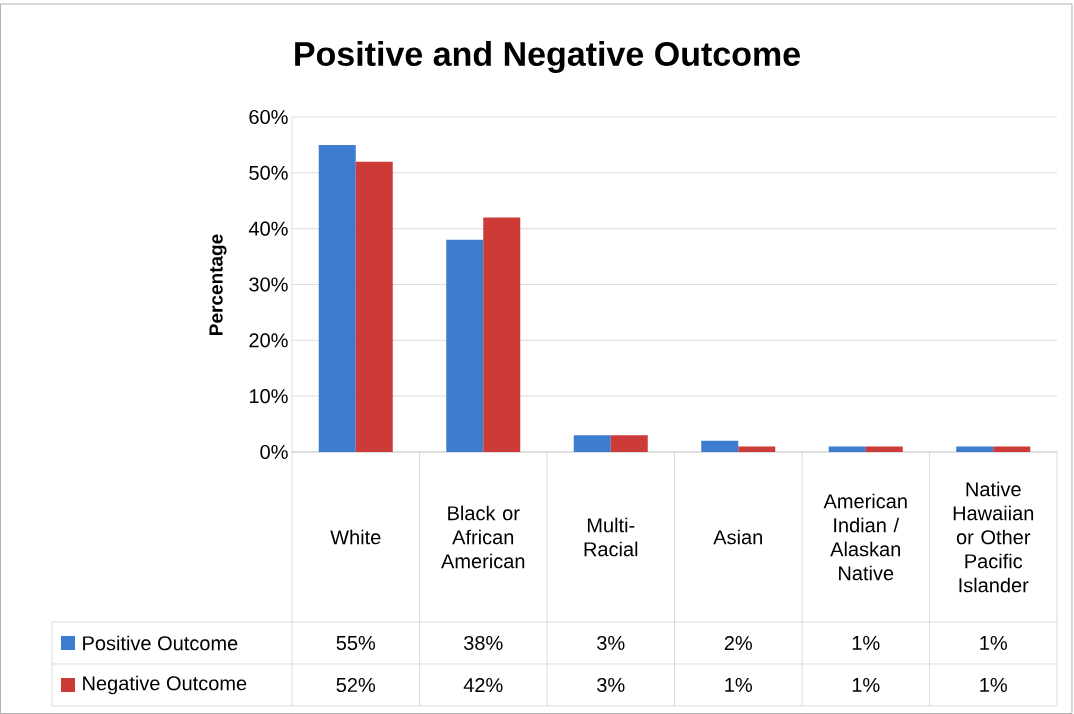 The image size is (1074, 714). I want to click on data-label: 38%, so click(483, 643).